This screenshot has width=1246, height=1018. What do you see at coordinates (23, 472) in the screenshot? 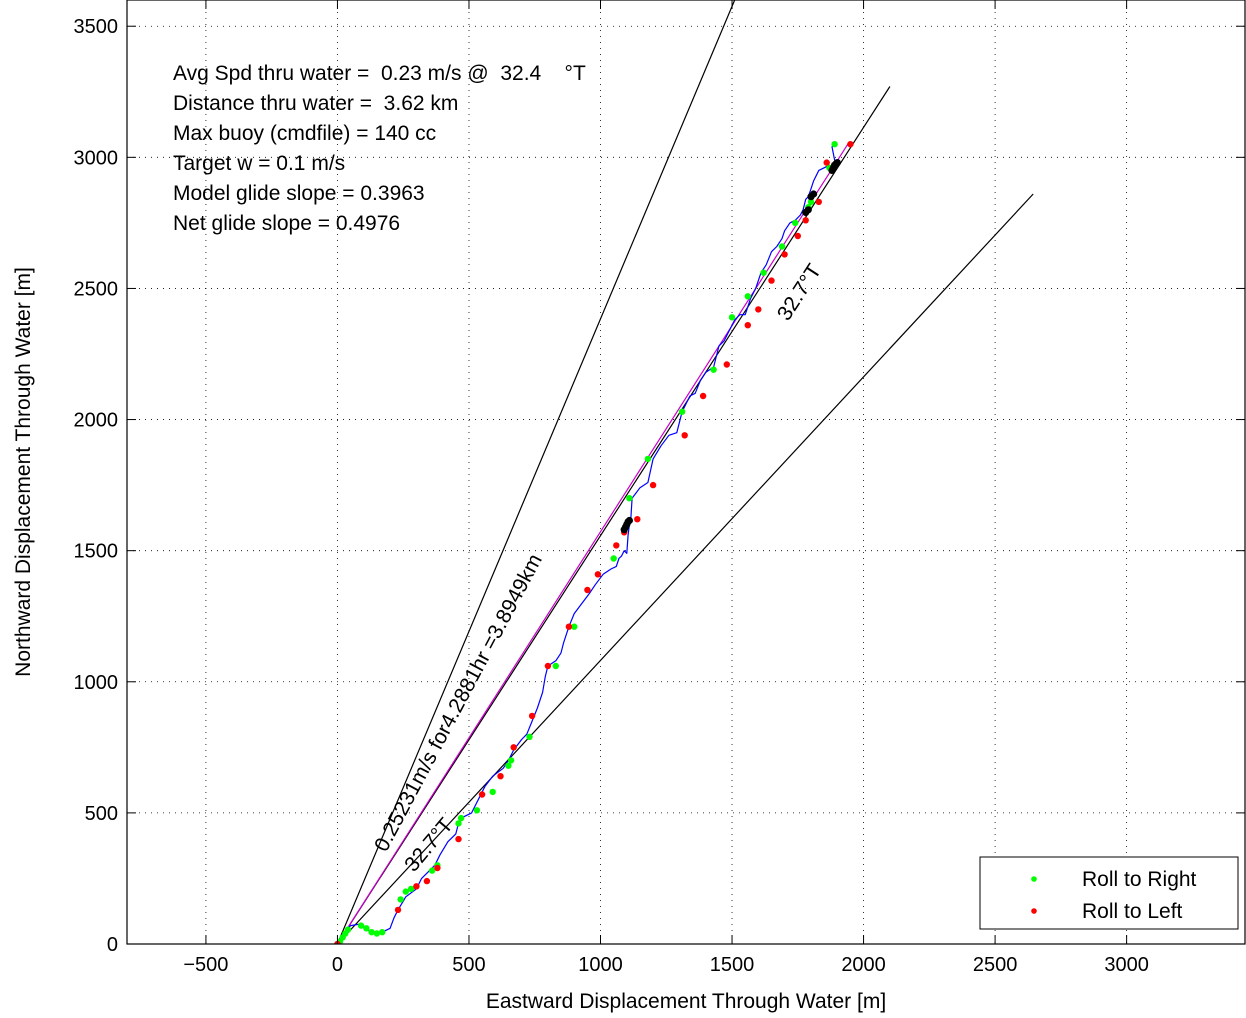
I see `y-axis-label: Northward Displacement Through Water [m]` at bounding box center [23, 472].